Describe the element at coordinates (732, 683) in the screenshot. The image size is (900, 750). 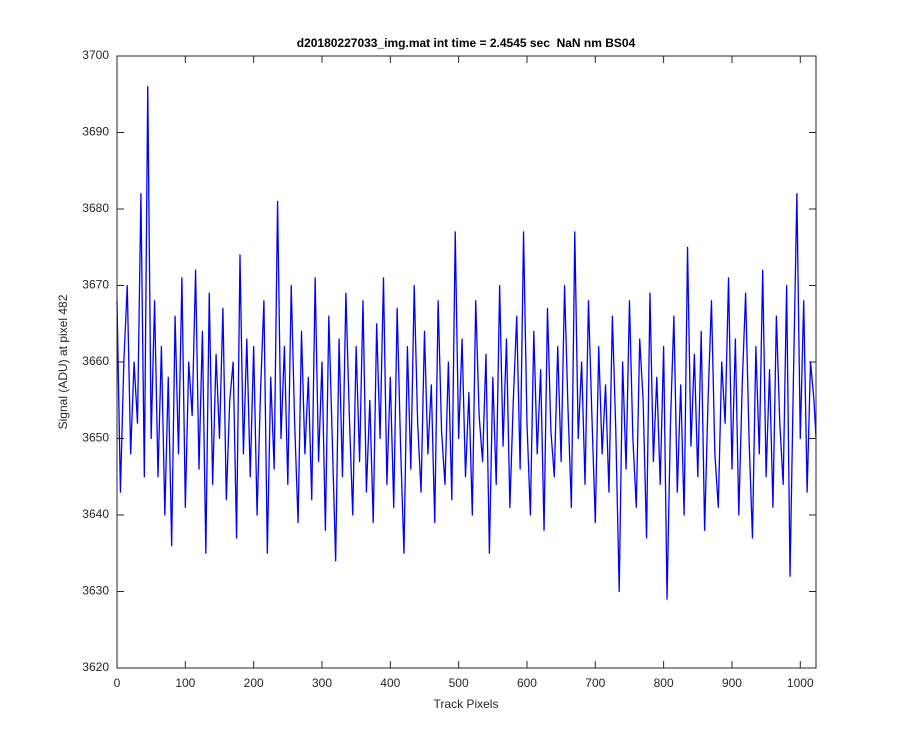
I see `x-tick-label: 900` at that location.